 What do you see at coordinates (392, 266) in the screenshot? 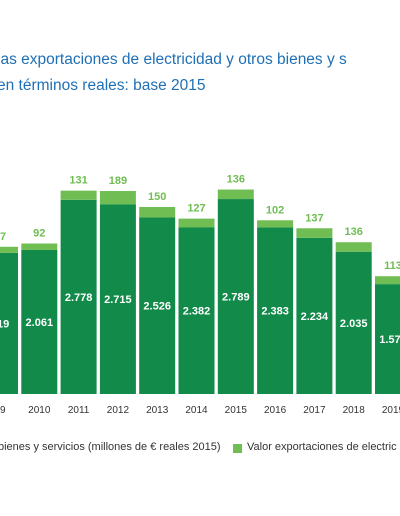
I see `data-label-top-2019: 113` at bounding box center [392, 266].